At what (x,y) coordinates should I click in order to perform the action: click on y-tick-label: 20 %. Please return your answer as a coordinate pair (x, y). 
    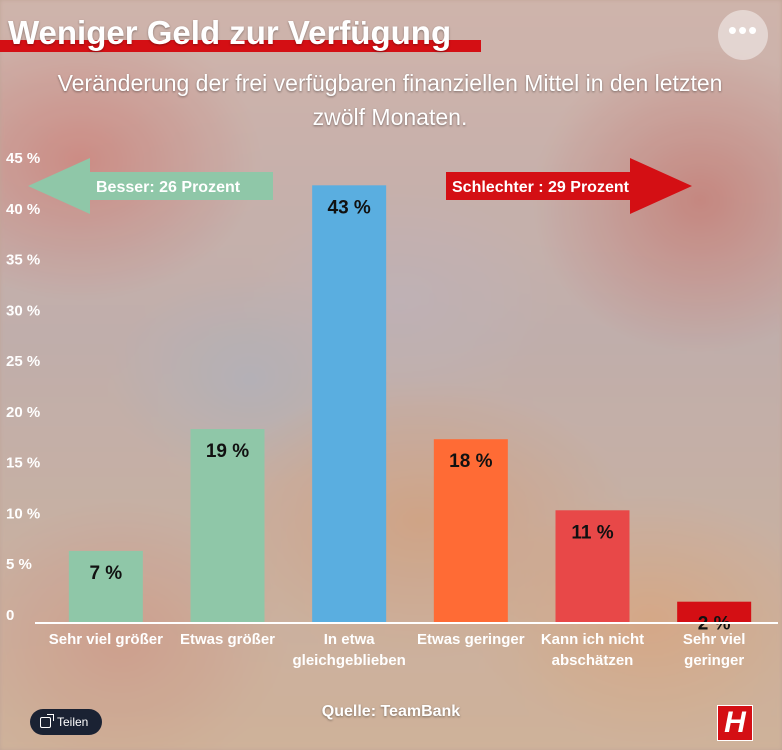
    Looking at the image, I should click on (23, 412).